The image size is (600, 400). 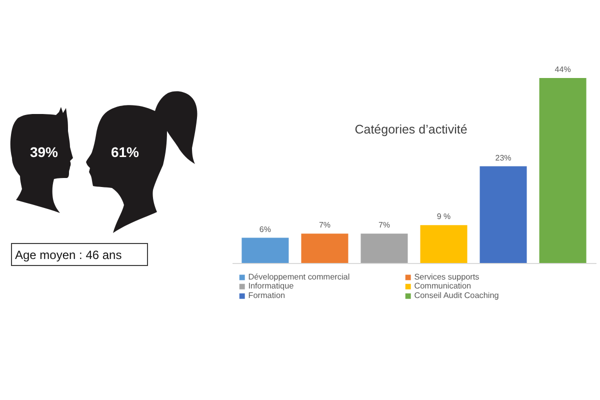 I want to click on text: 39%, so click(x=44, y=152).